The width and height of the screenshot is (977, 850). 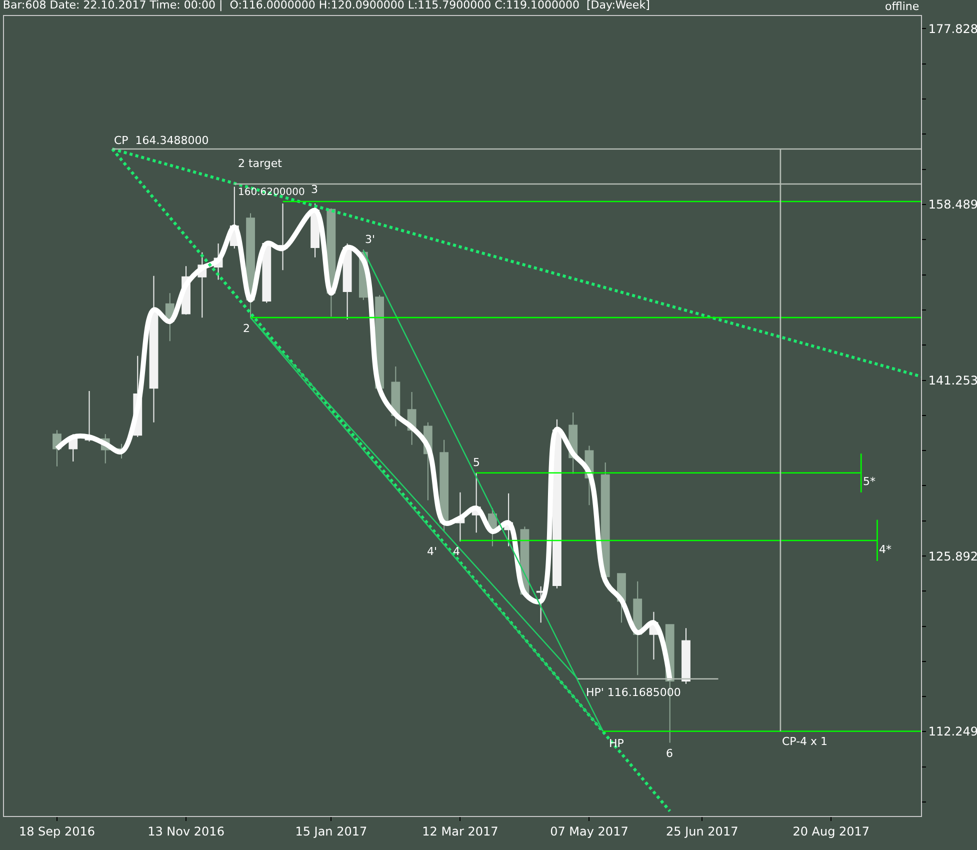 What do you see at coordinates (952, 380) in the screenshot?
I see `y-tick-label: 141.253` at bounding box center [952, 380].